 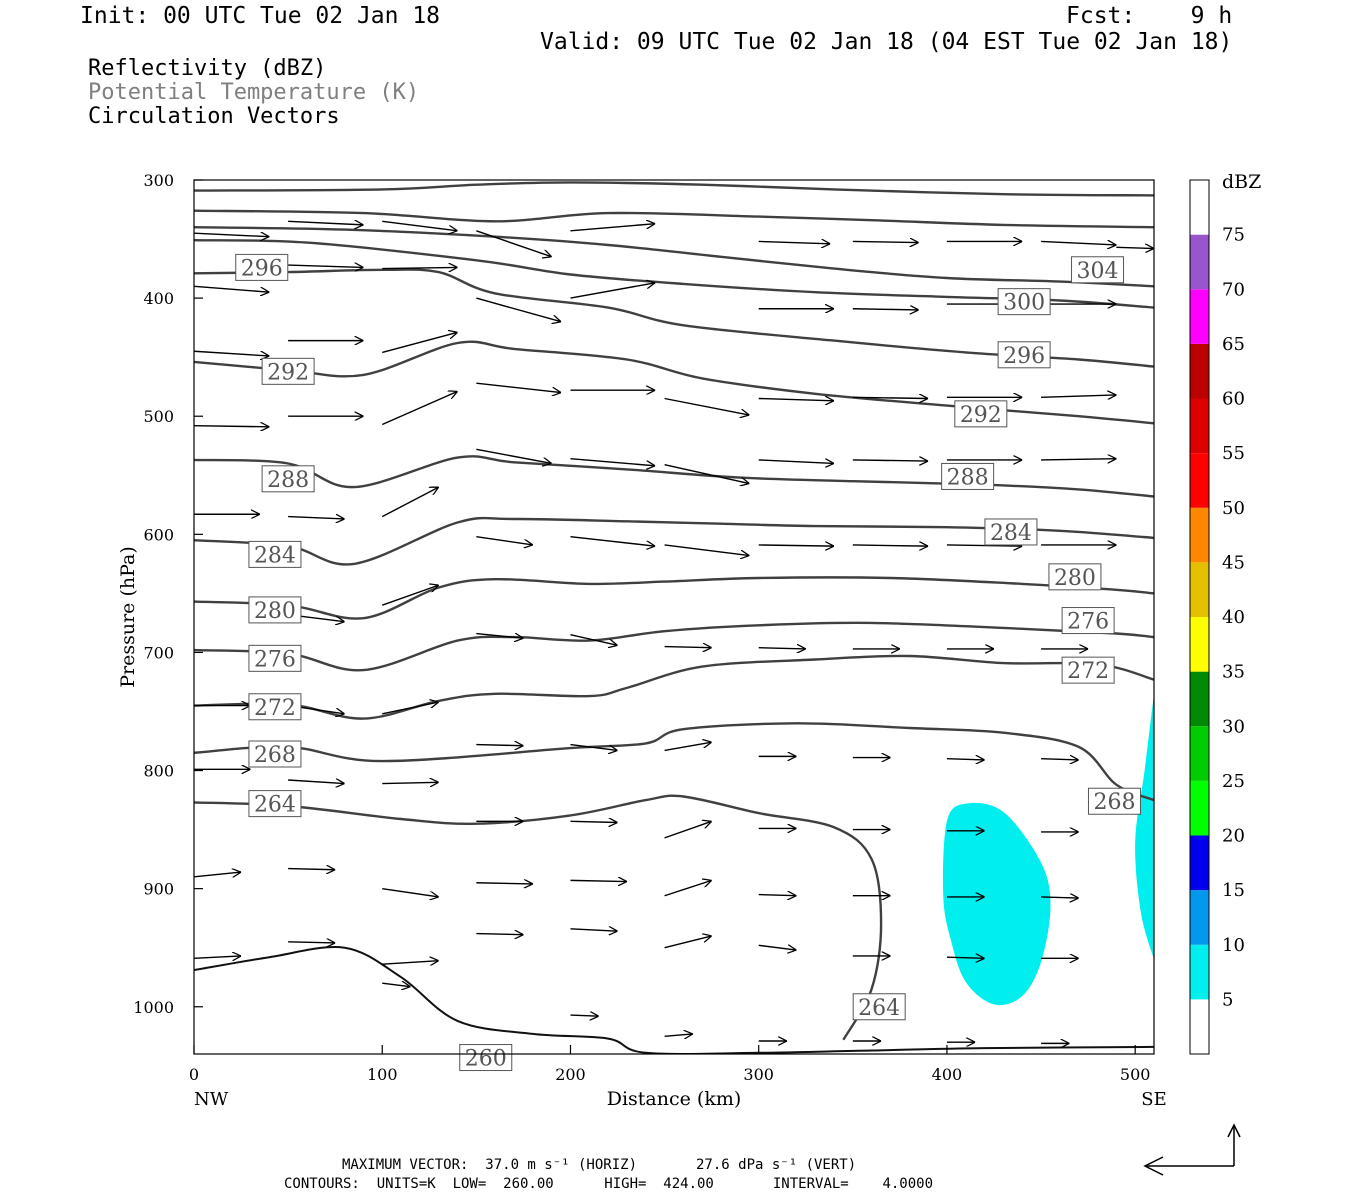 What do you see at coordinates (947, 1074) in the screenshot?
I see `x-tick-label: 400` at bounding box center [947, 1074].